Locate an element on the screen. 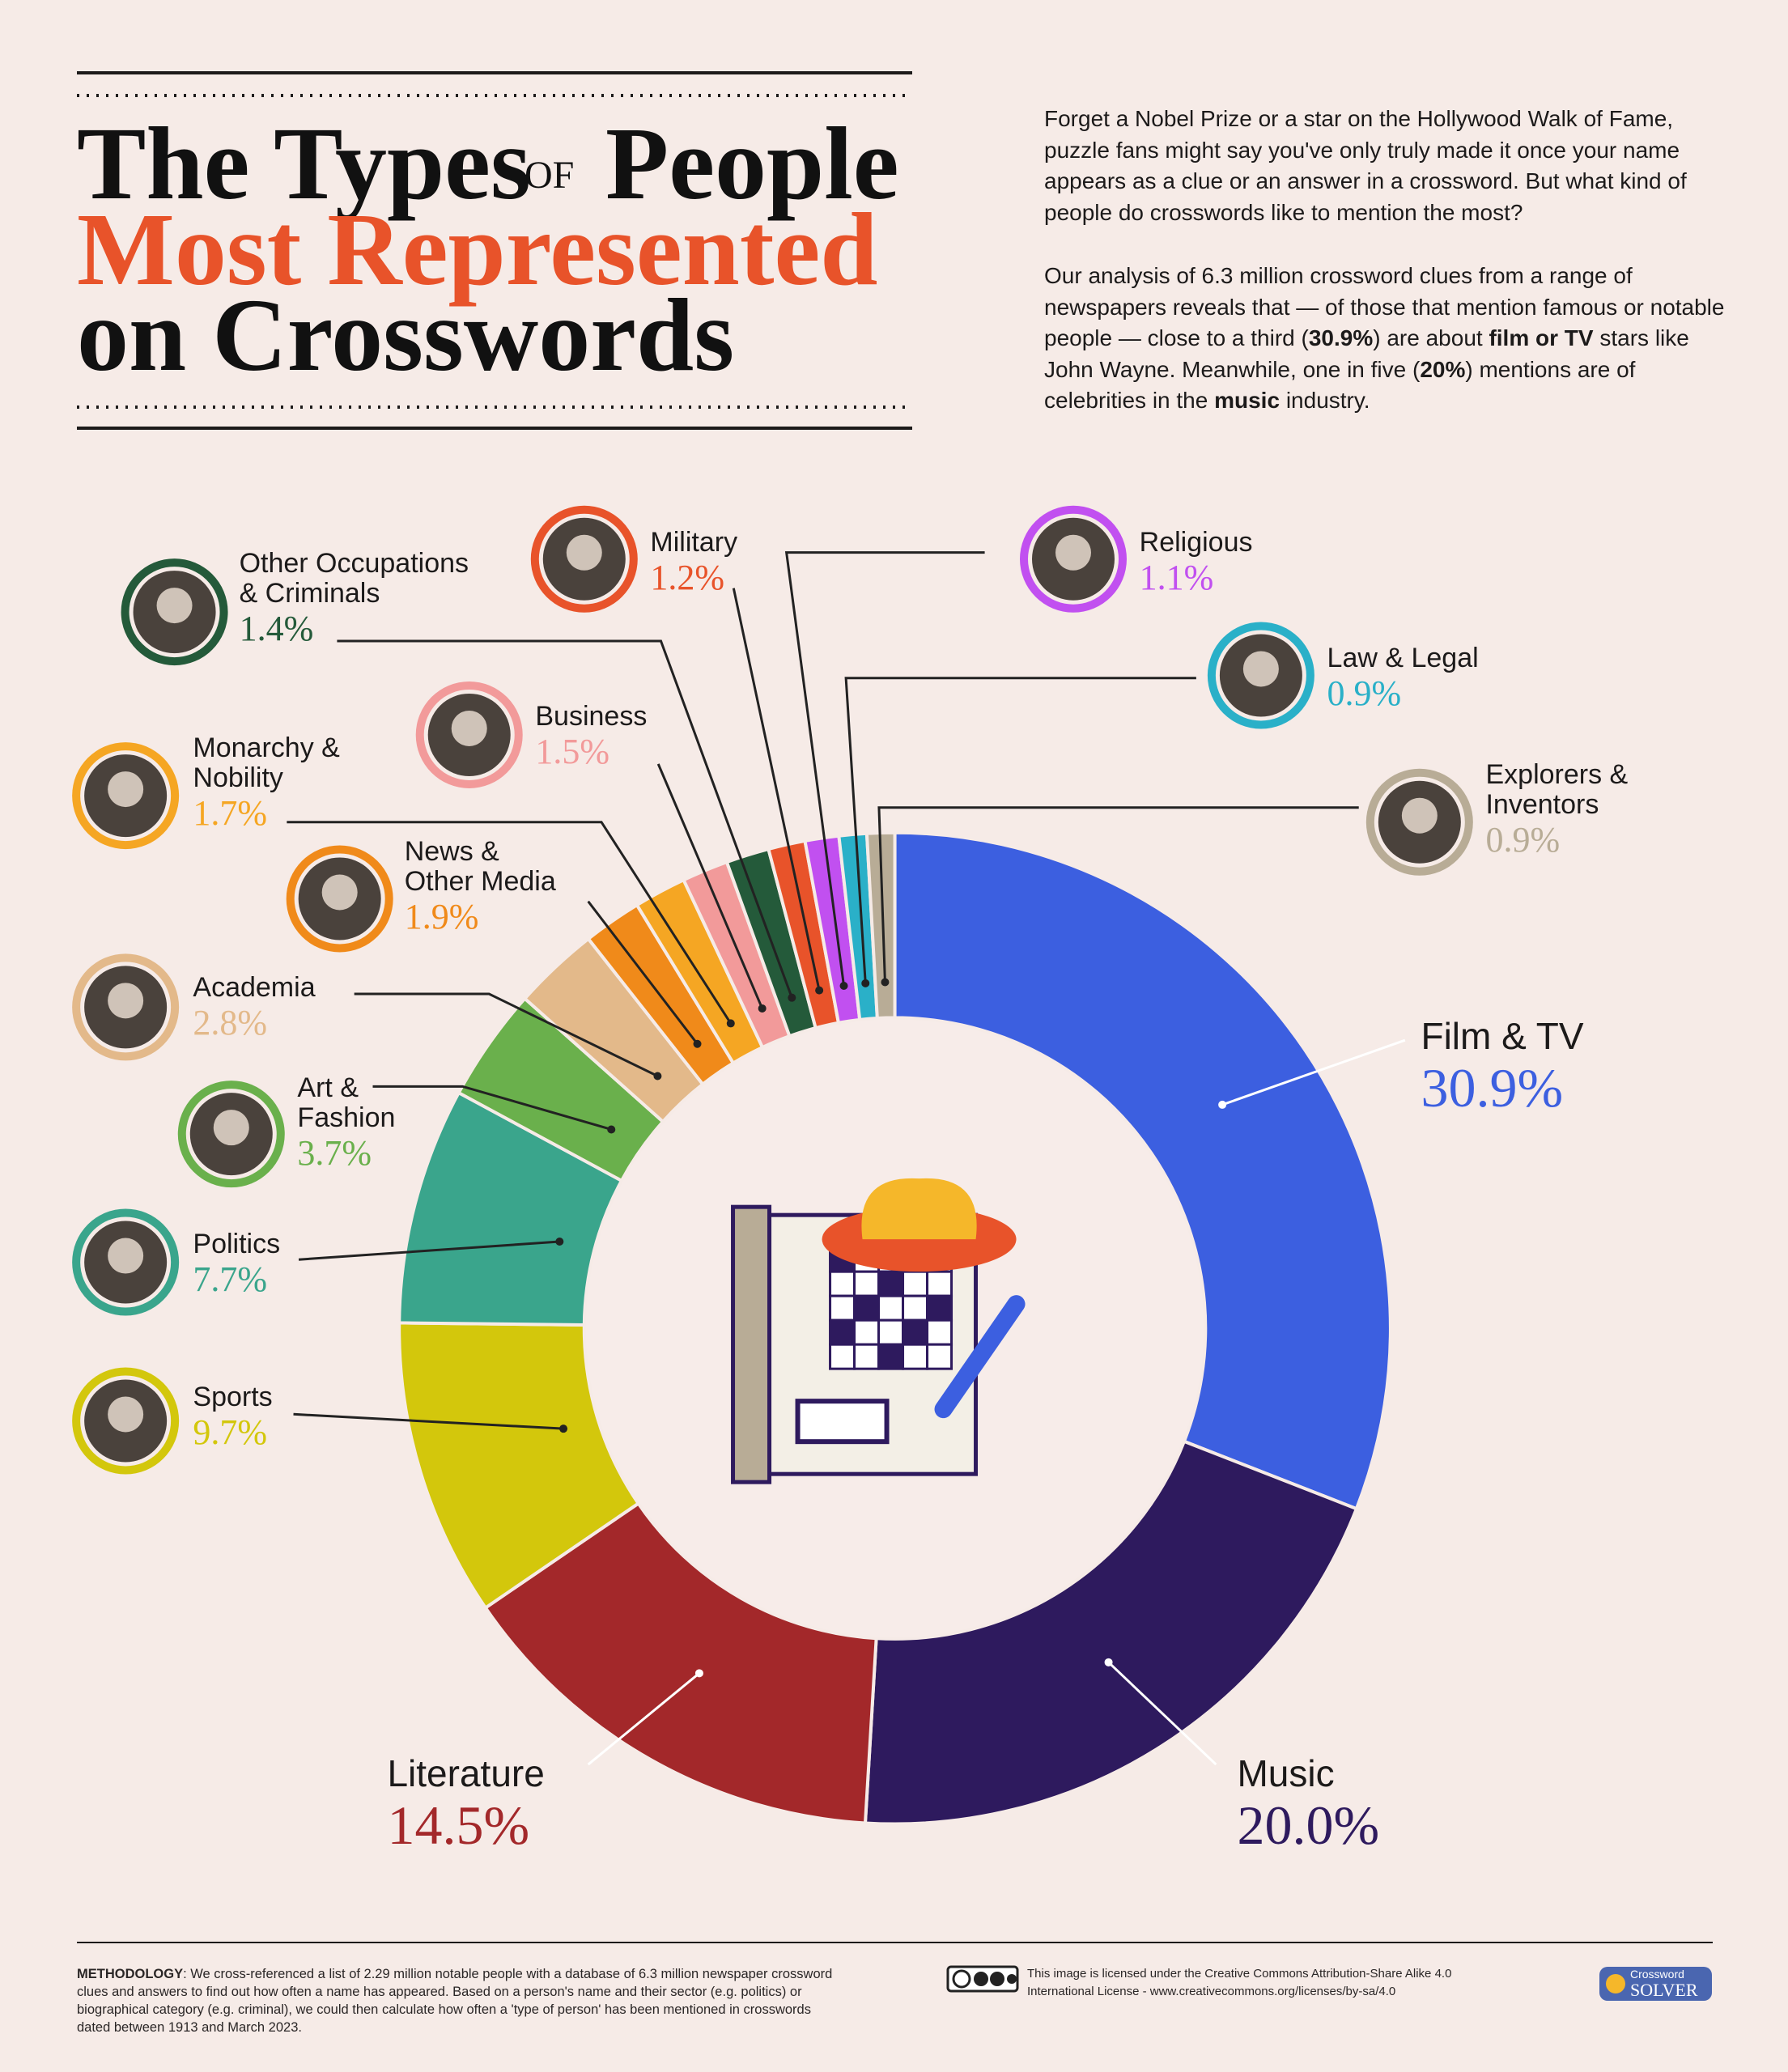 This screenshot has height=2072, width=1788. answer-box is located at coordinates (842, 1422).